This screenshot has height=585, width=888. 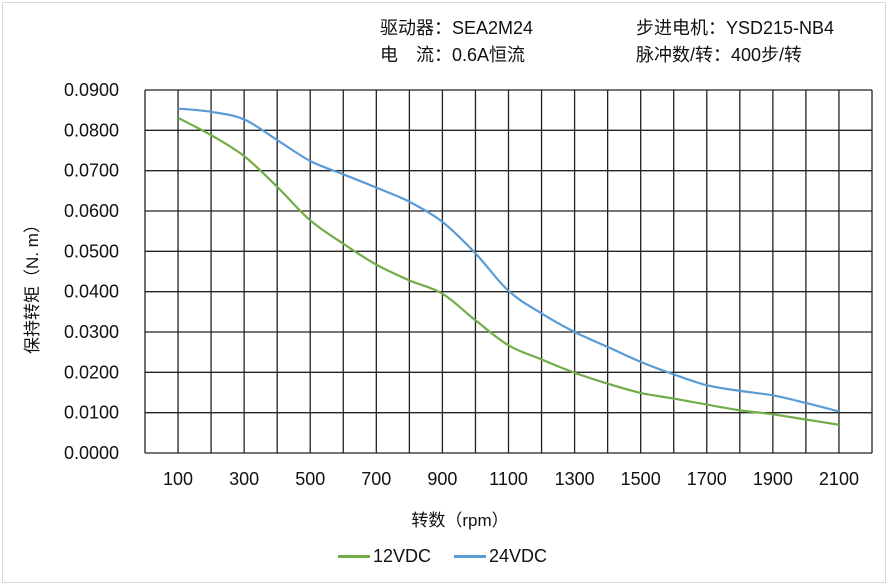 I want to click on x-tick-label: 1700, so click(x=707, y=479).